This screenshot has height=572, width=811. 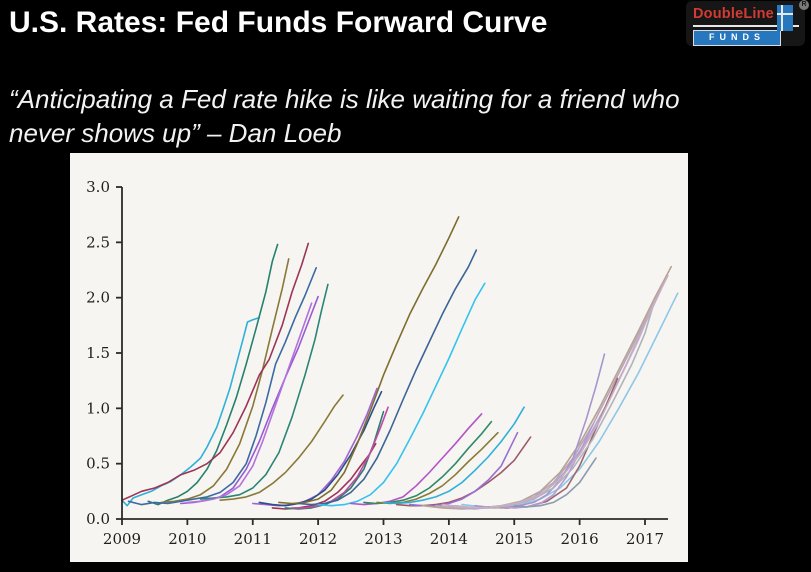 I want to click on y-tick-label: 0.0, so click(x=98, y=519).